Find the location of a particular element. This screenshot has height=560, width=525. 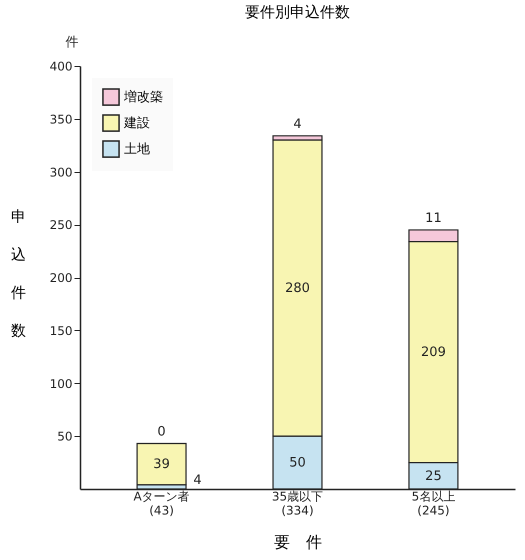

data-label: 0 is located at coordinates (161, 432).